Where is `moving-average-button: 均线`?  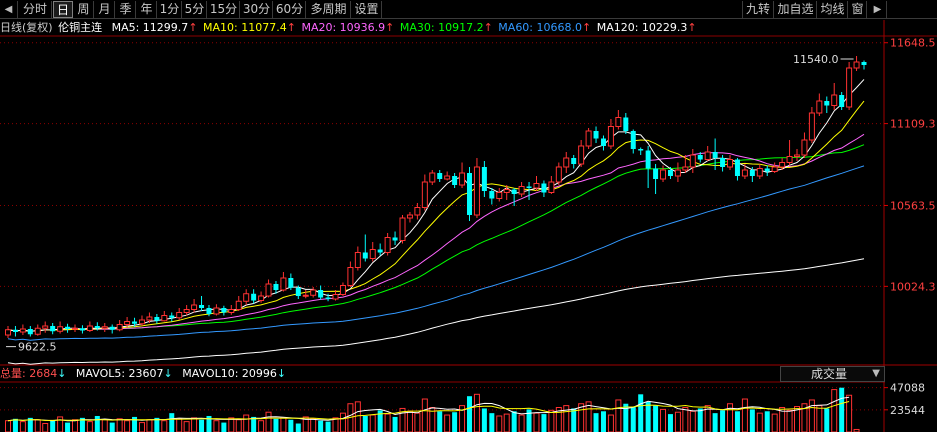
moving-average-button: 均线 is located at coordinates (833, 9).